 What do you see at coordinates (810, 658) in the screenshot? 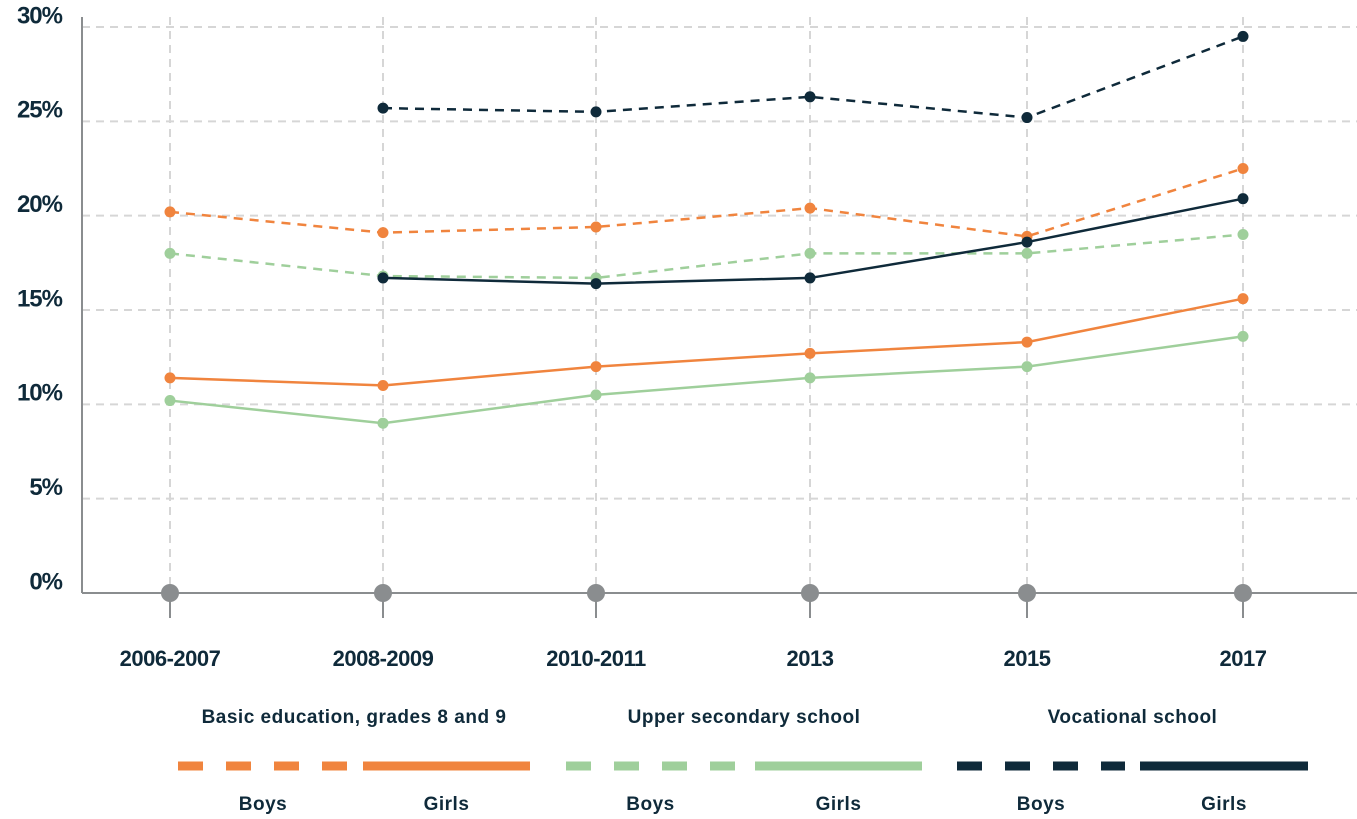
I see `x-tick-label: 2013` at bounding box center [810, 658].